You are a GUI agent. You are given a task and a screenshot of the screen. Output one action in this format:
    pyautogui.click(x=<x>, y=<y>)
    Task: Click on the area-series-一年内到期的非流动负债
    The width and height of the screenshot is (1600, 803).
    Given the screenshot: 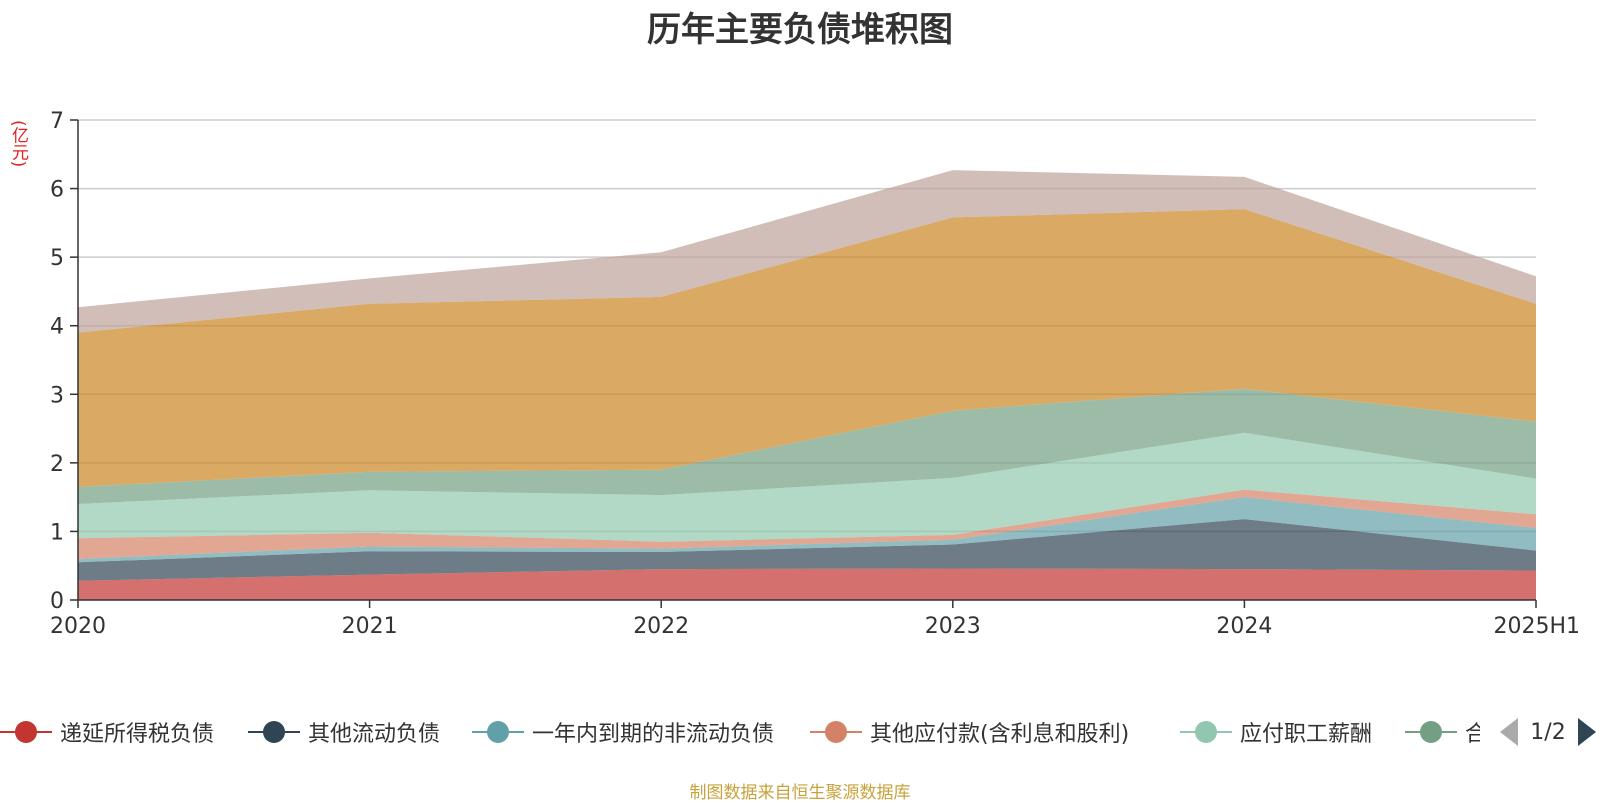 What is the action you would take?
    pyautogui.click(x=807, y=530)
    